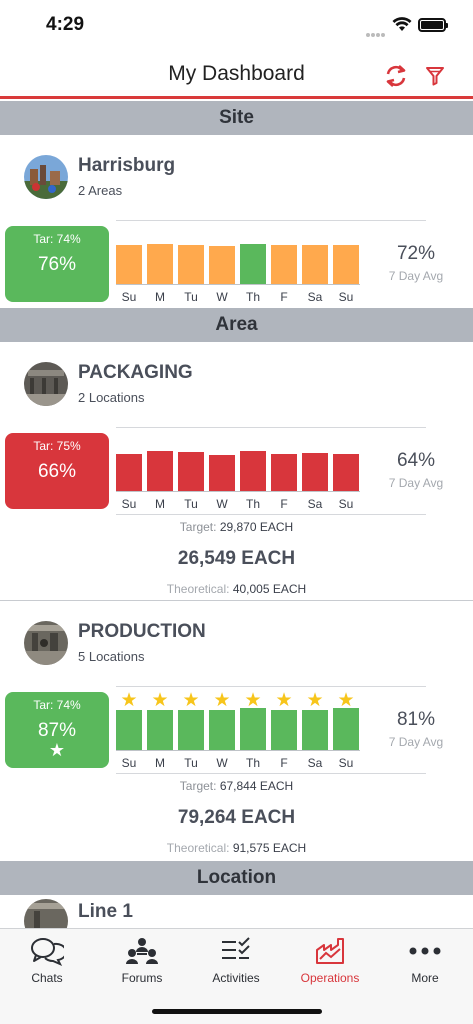  I want to click on more-icon, so click(425, 951).